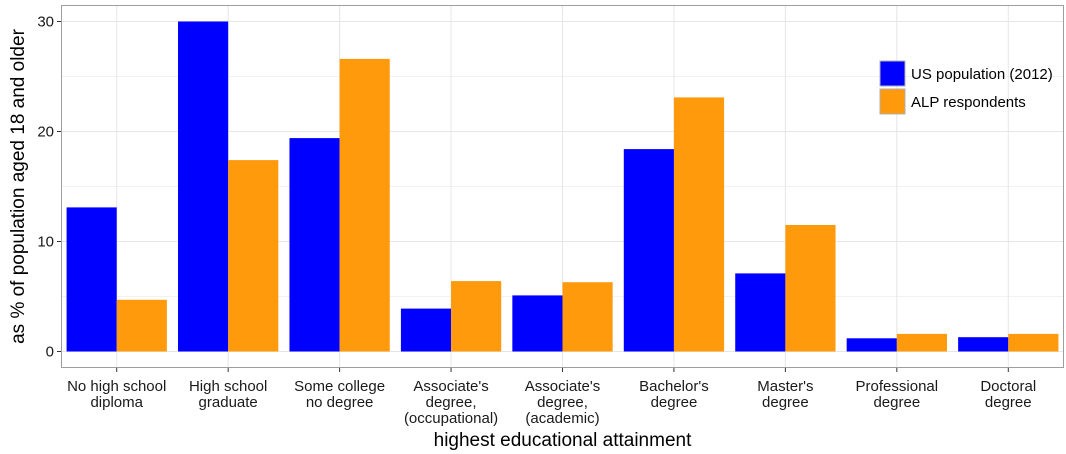  I want to click on x-category-label: Some college no degree, so click(339, 394).